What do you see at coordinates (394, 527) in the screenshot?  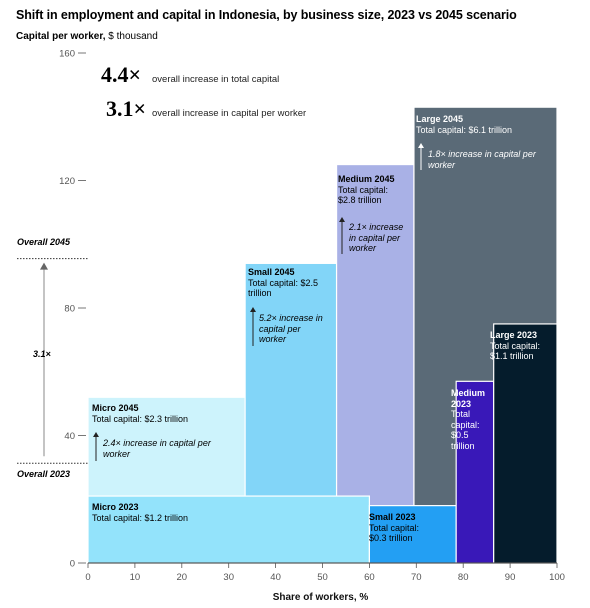 I see `small-2023-label: Small 2023 Total capital: $0.3 trillion` at bounding box center [394, 527].